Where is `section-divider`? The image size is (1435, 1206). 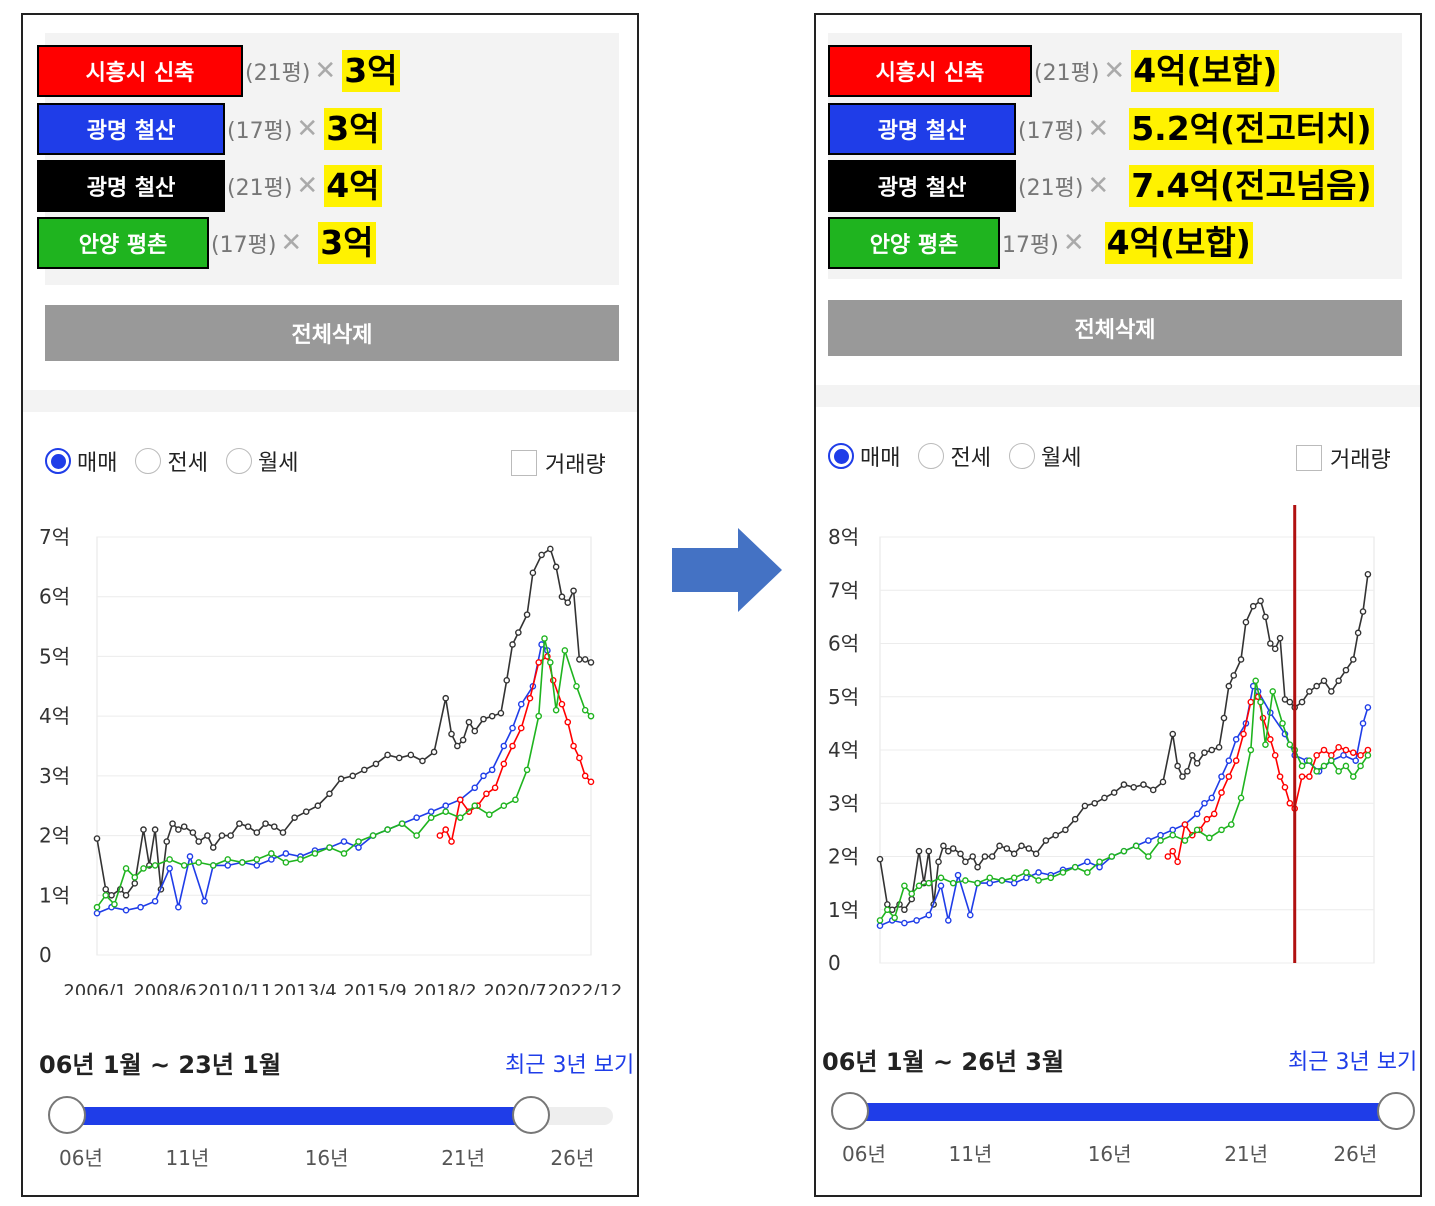
section-divider is located at coordinates (1118, 396).